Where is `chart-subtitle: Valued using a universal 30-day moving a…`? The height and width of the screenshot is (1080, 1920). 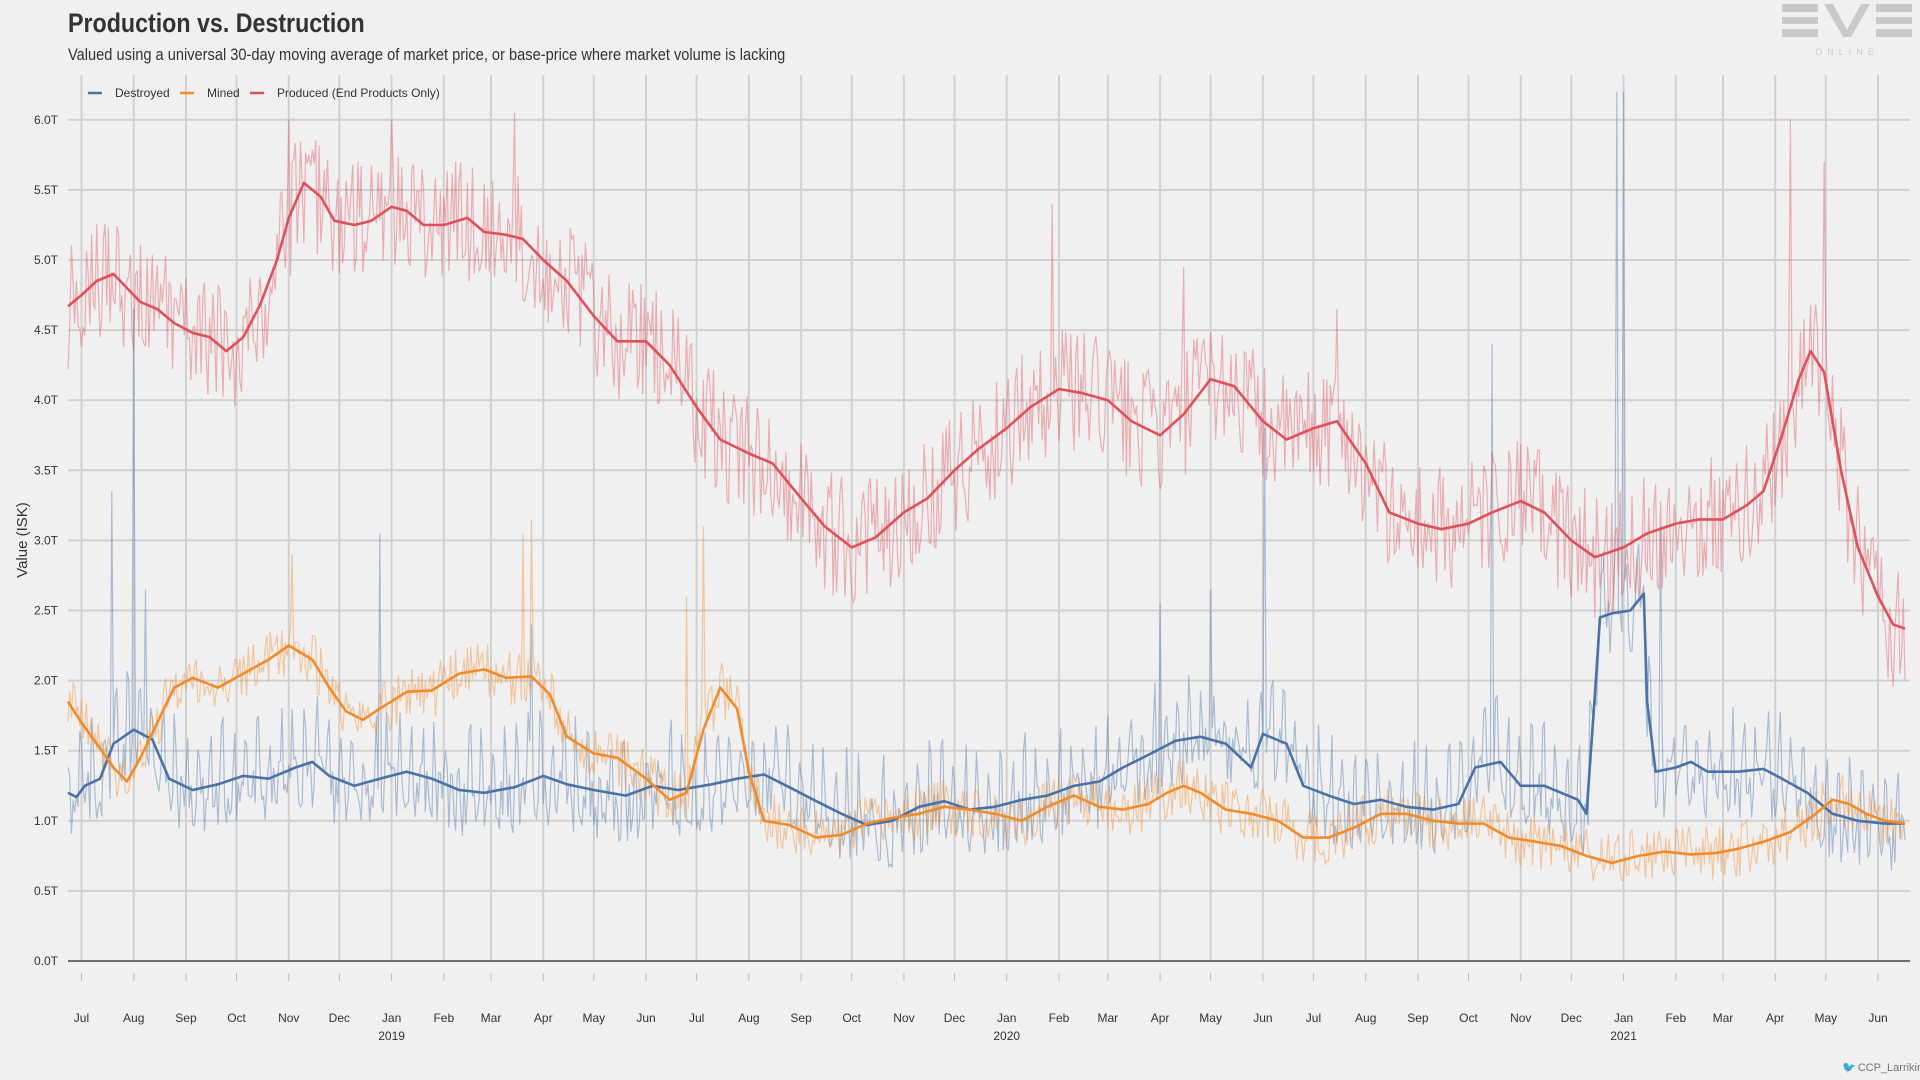
chart-subtitle: Valued using a universal 30-day moving a… is located at coordinates (427, 54).